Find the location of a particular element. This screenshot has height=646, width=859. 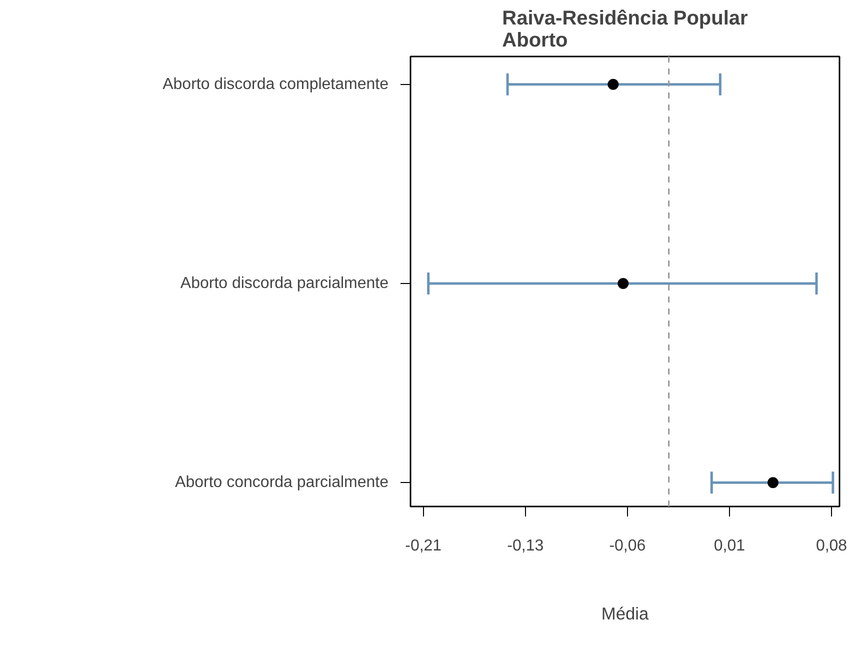

chart-title: Raiva-Residência Popular Aborto is located at coordinates (625, 30).